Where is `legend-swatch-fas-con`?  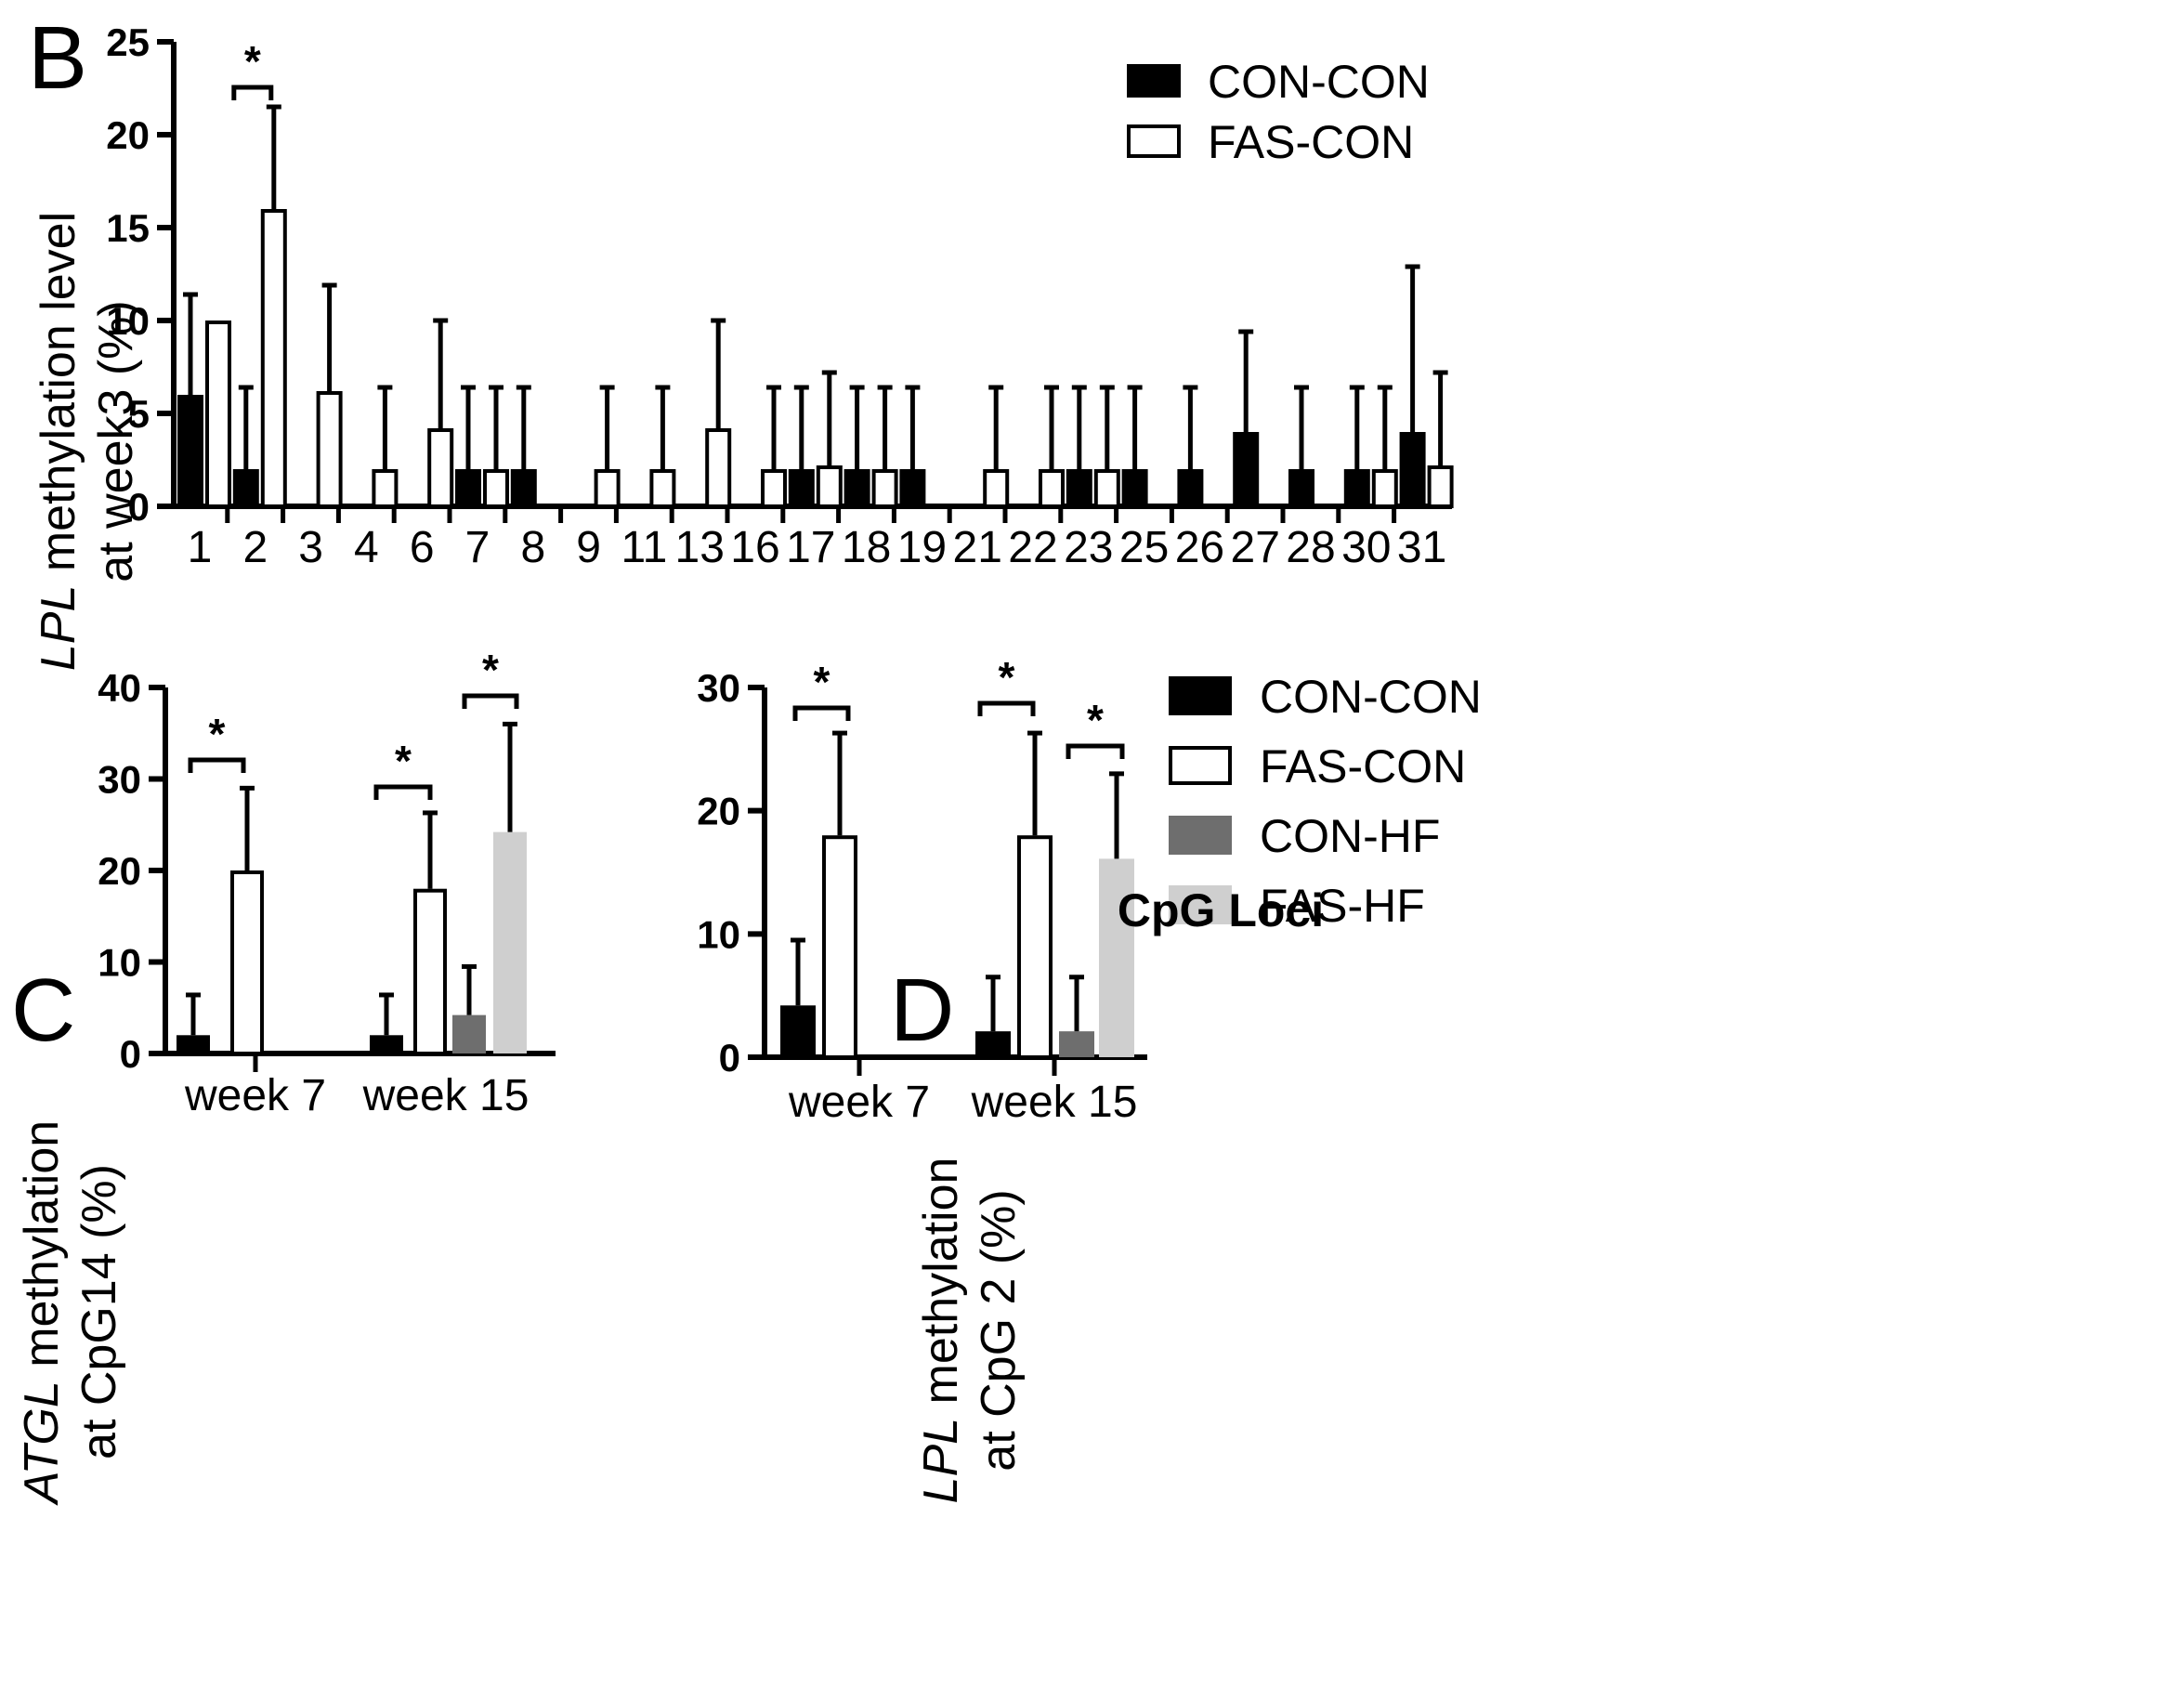 legend-swatch-fas-con is located at coordinates (1200, 765).